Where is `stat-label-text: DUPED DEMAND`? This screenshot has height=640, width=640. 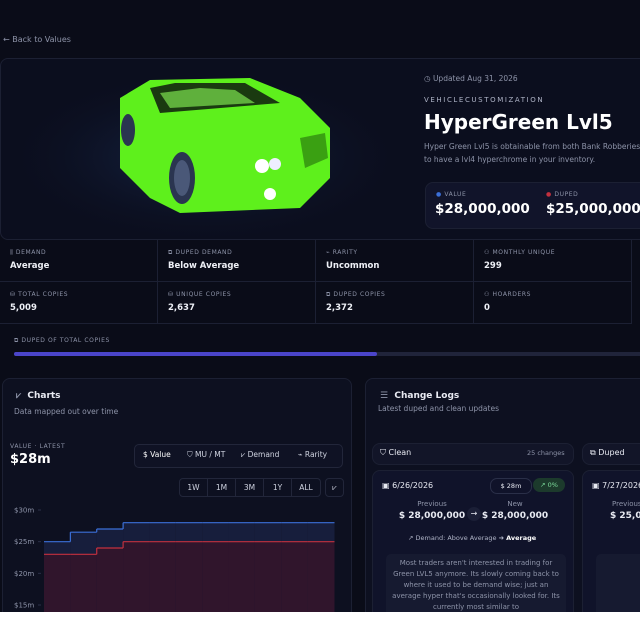
stat-label-text: DUPED DEMAND is located at coordinates (204, 252).